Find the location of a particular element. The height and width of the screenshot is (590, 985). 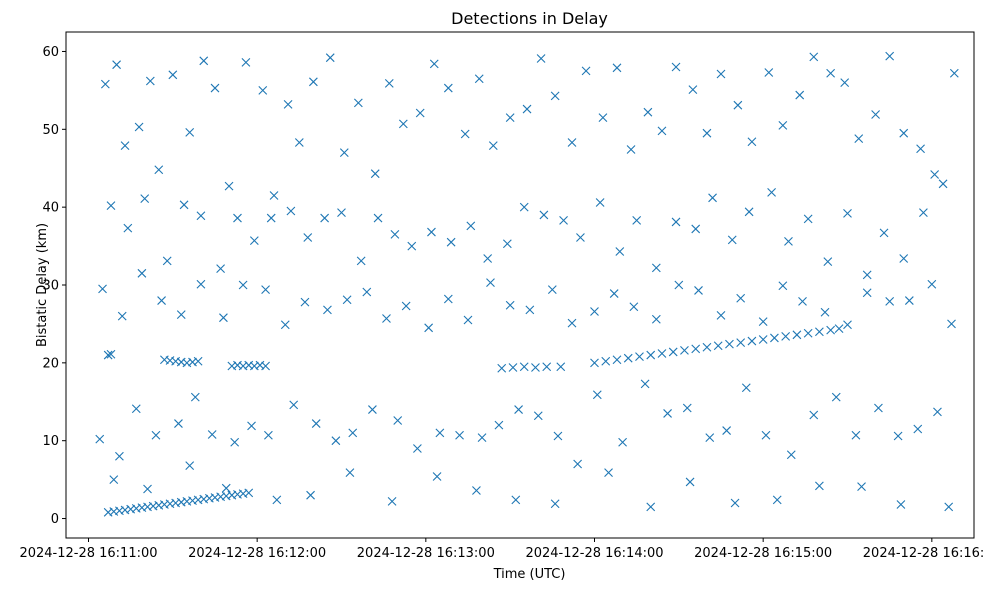

x-tick-label: 2024-12-28 16:11:00 is located at coordinates (88, 553).